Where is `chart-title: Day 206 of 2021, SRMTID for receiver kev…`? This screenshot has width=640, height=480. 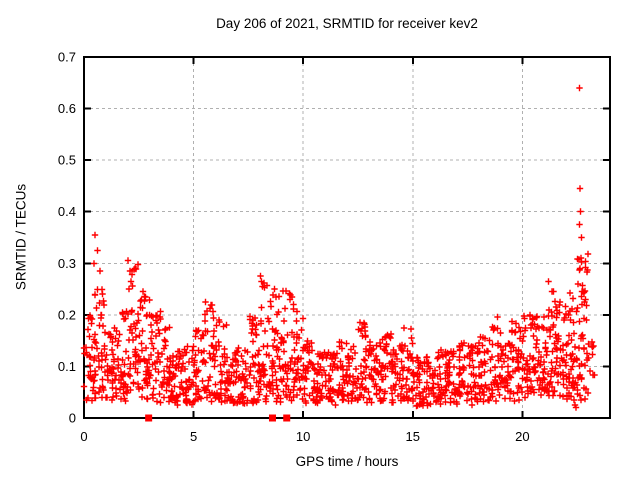 chart-title: Day 206 of 2021, SRMTID for receiver kev… is located at coordinates (347, 23).